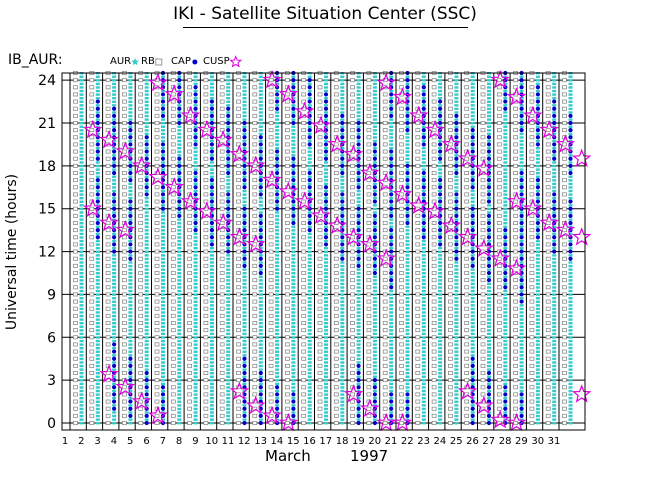 The height and width of the screenshot is (500, 650). I want to click on x-tick-label: 9, so click(195, 441).